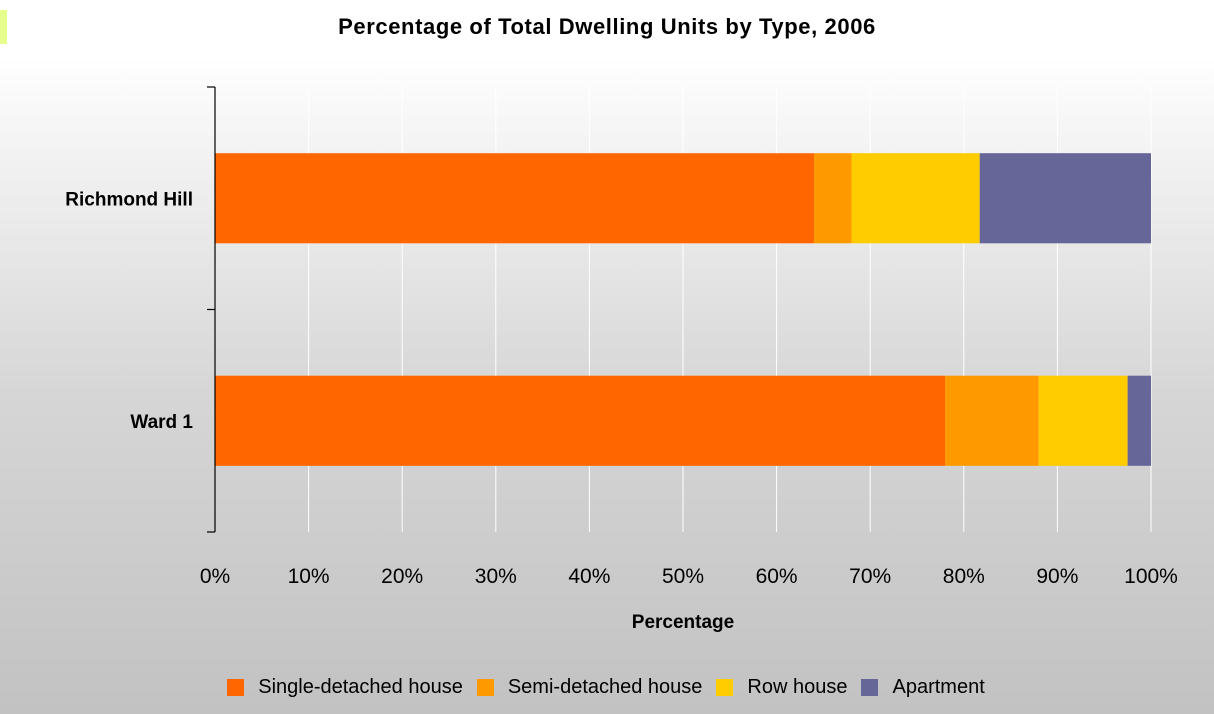 Image resolution: width=1214 pixels, height=714 pixels. What do you see at coordinates (797, 687) in the screenshot?
I see `legend-label: Row house` at bounding box center [797, 687].